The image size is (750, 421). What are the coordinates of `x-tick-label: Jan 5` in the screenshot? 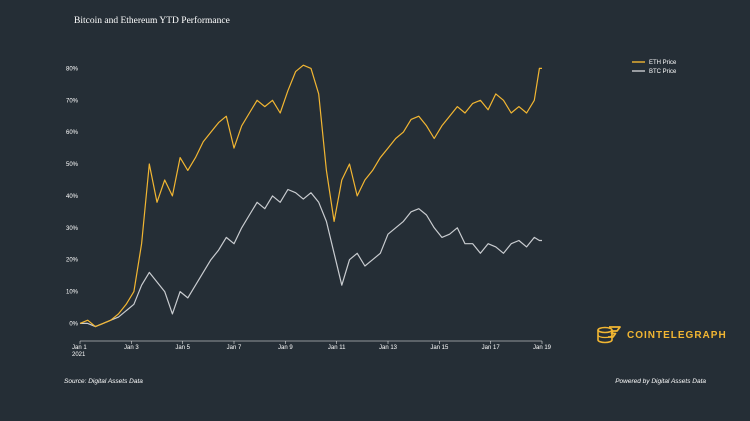 It's located at (182, 348).